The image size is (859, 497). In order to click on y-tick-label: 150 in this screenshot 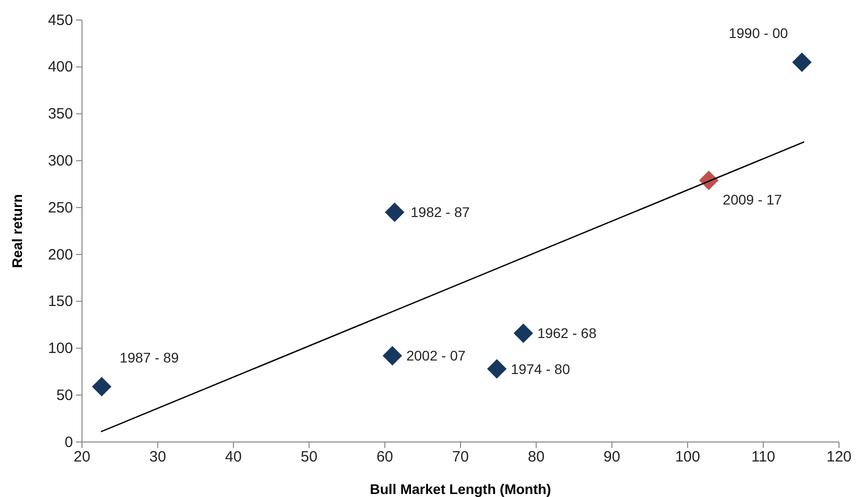, I will do `click(60, 301)`.